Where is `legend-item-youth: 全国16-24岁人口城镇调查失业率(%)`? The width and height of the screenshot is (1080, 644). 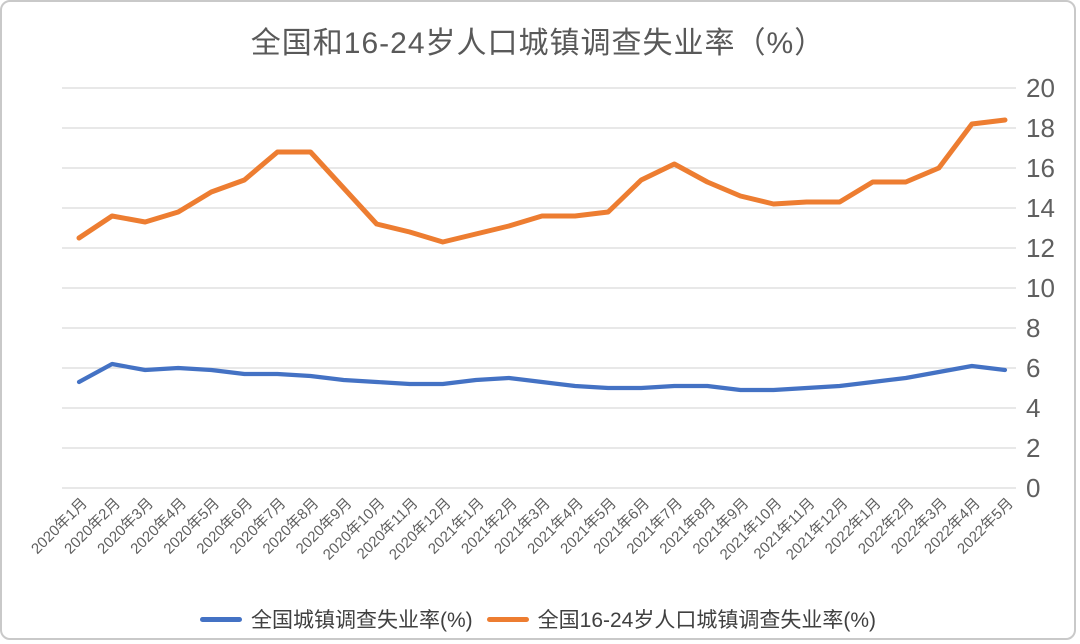 legend-item-youth: 全国16-24岁人口城镇调查失业率(%) is located at coordinates (681, 619).